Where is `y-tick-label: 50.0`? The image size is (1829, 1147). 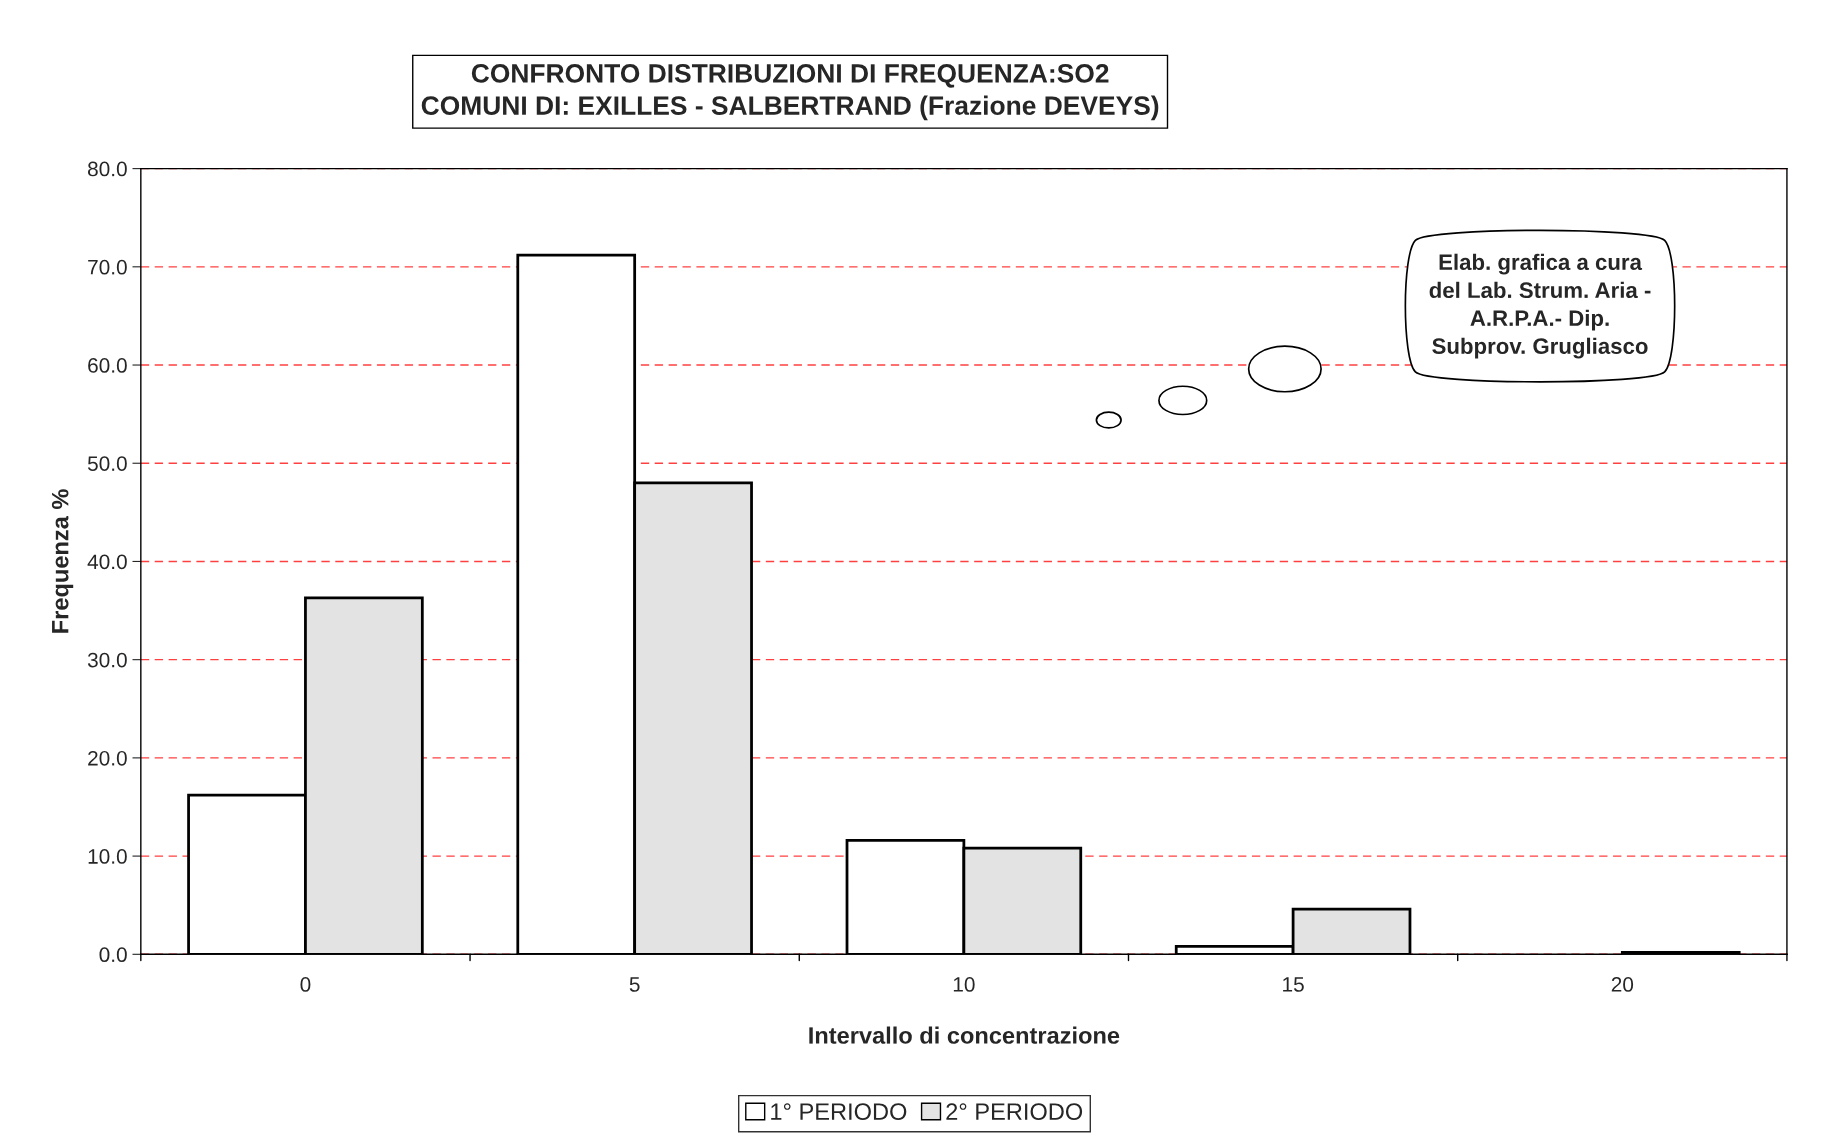
y-tick-label: 50.0 is located at coordinates (107, 463).